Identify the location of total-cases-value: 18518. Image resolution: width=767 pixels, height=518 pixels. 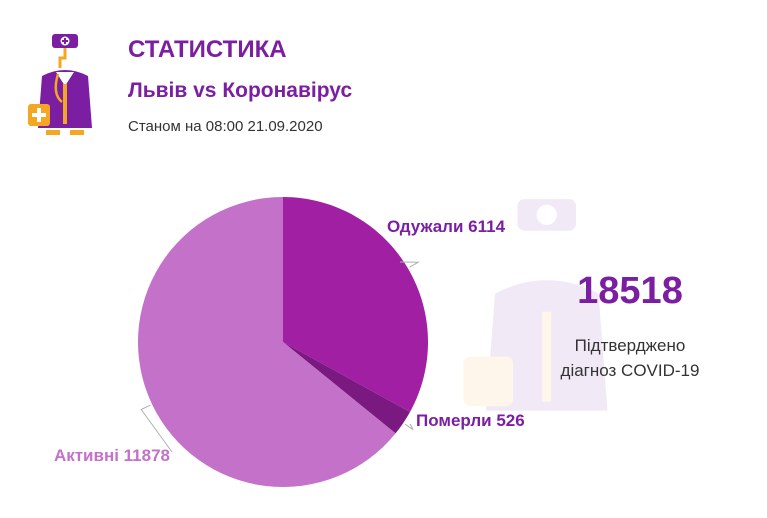
(630, 291).